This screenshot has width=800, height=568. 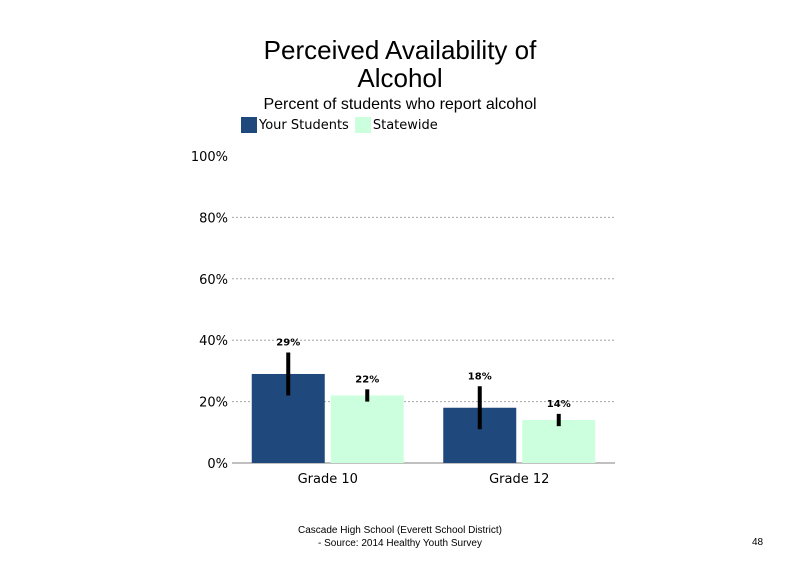 I want to click on x-tick-label-grade-12: Grade 12, so click(x=519, y=479).